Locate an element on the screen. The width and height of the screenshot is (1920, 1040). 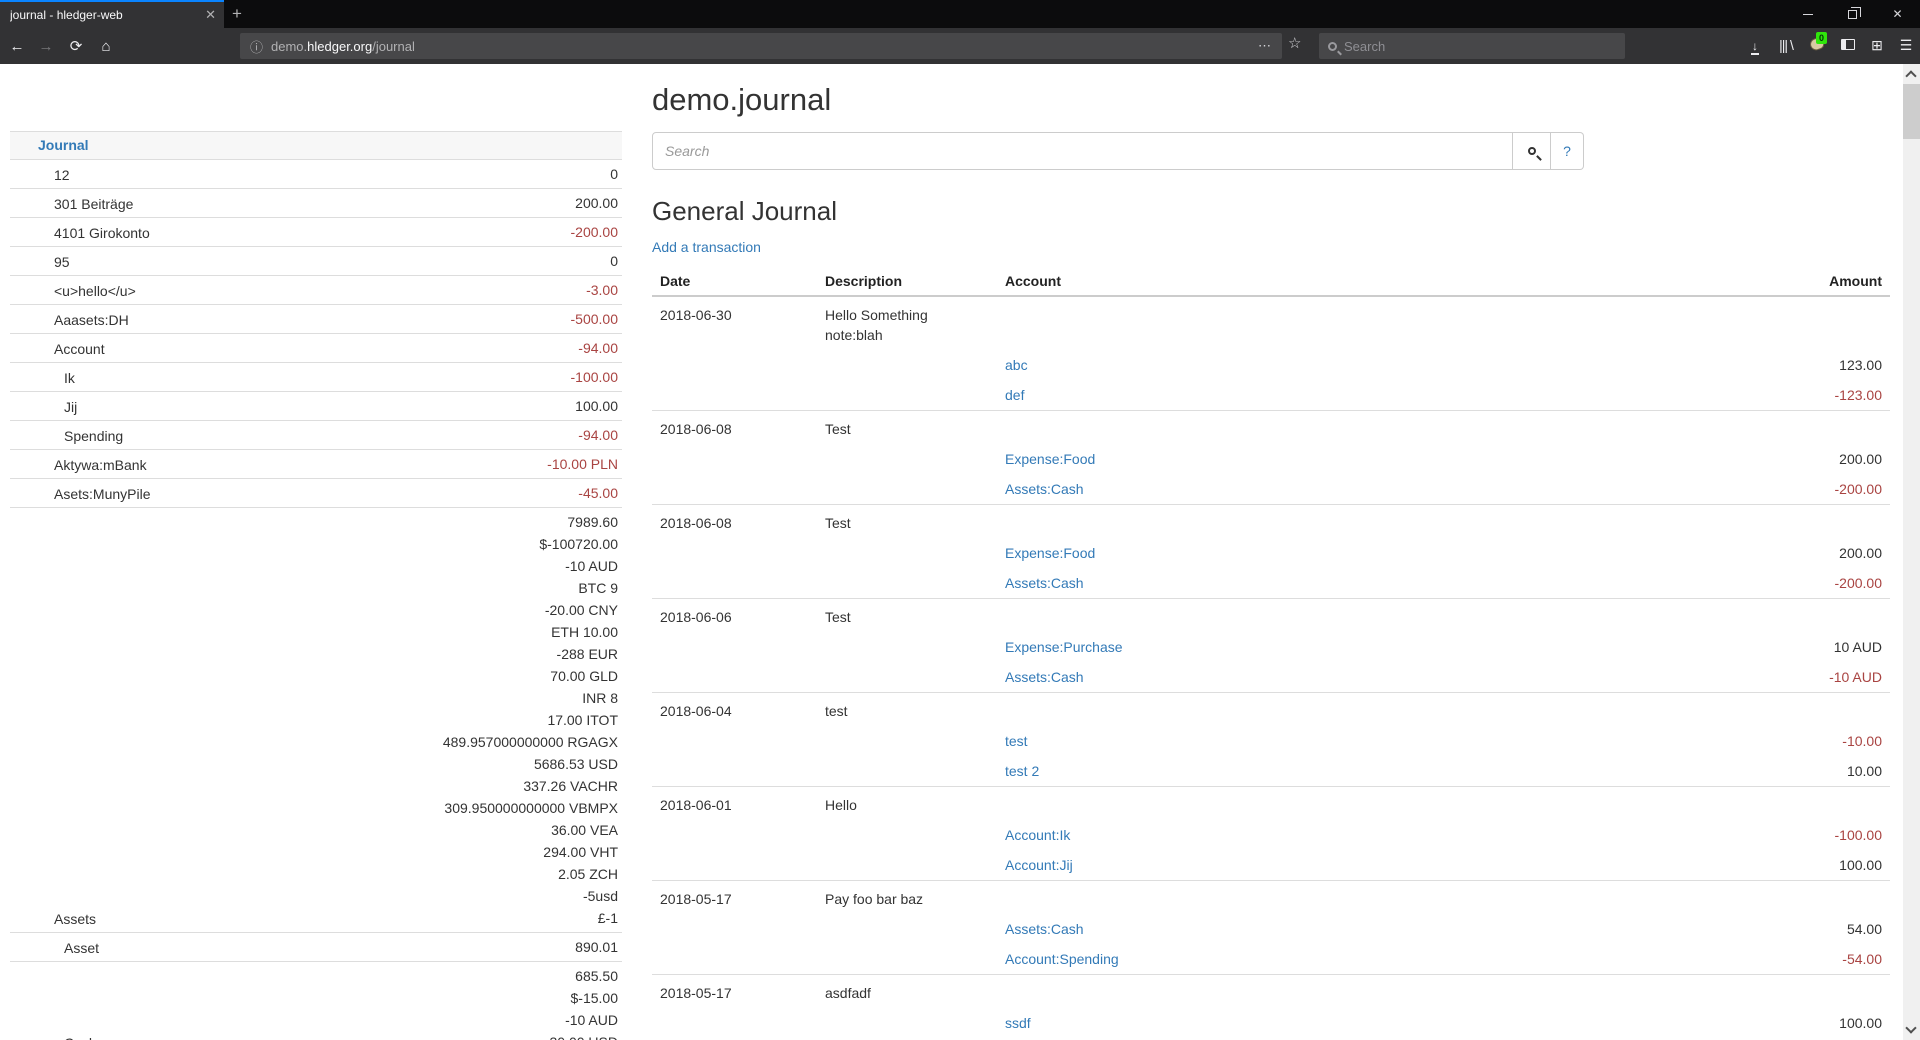
transaction-header-row: 2018-06-04 test is located at coordinates (1271, 709).